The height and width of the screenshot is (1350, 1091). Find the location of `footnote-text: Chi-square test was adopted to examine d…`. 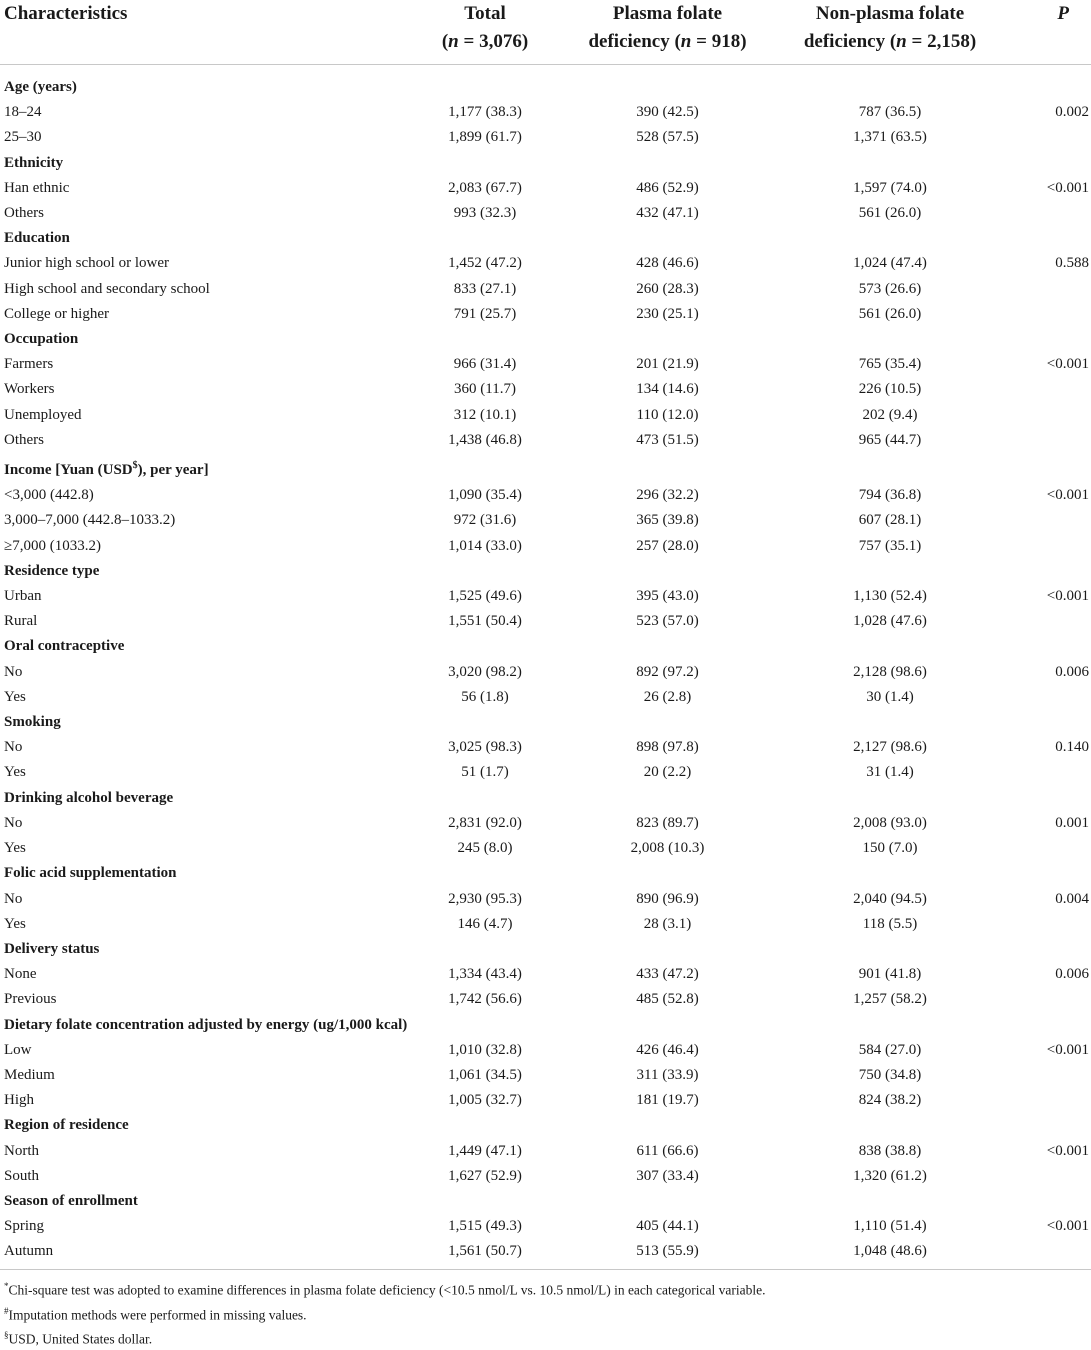

footnote-text: Chi-square test was adopted to examine d… is located at coordinates (387, 1290).